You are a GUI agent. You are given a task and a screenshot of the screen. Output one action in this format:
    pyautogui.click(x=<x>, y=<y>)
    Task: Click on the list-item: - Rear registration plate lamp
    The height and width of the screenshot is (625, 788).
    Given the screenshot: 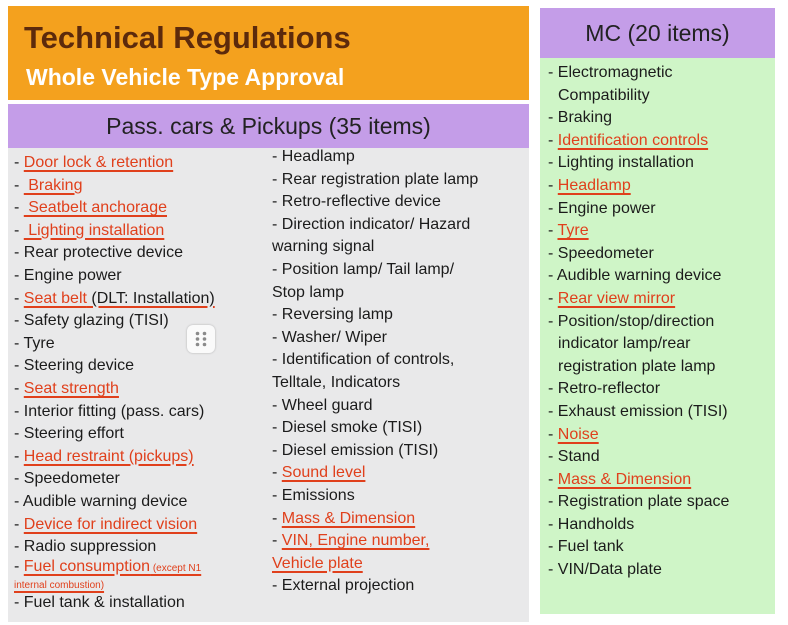 What is the action you would take?
    pyautogui.click(x=375, y=179)
    